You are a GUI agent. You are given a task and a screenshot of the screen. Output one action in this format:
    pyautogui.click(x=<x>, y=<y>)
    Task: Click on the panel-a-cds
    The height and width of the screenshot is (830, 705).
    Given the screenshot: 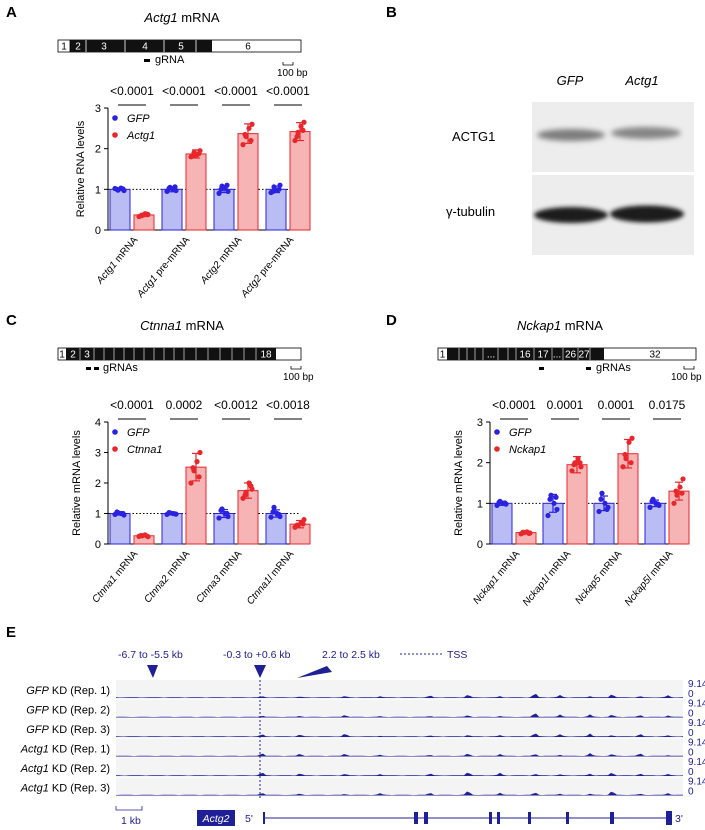 What is the action you would take?
    pyautogui.click(x=141, y=46)
    